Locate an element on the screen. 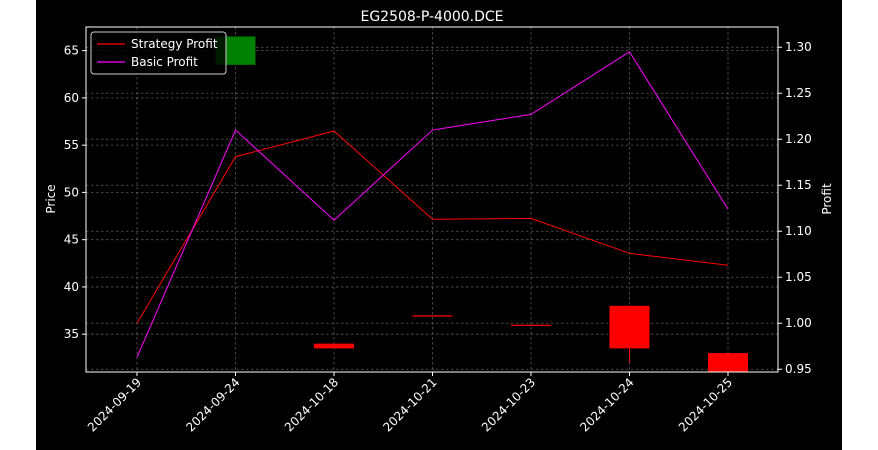 This screenshot has height=450, width=878. legend-label: Basic Profit is located at coordinates (164, 62).